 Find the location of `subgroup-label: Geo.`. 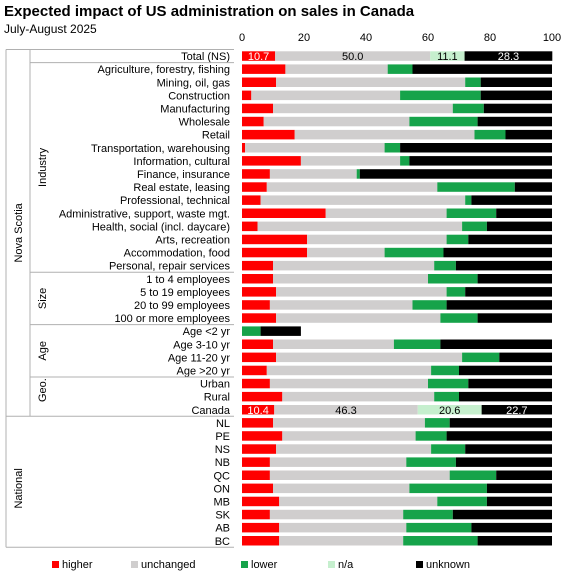

subgroup-label: Geo. is located at coordinates (43, 390).